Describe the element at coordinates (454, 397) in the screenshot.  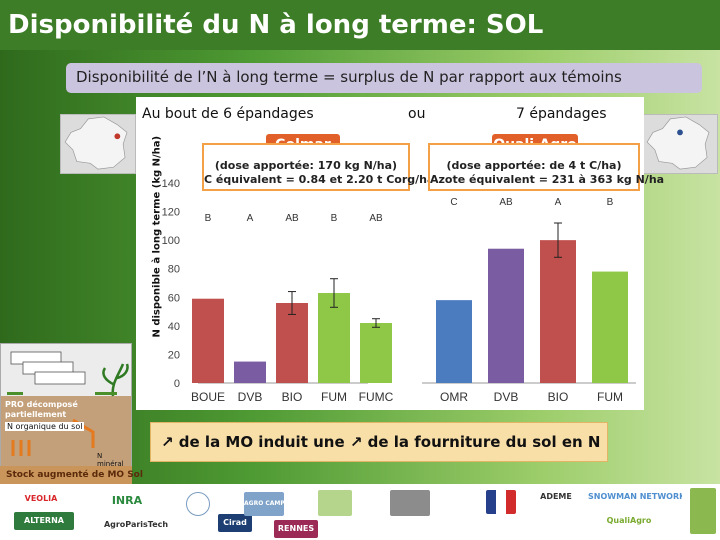
I see `x-tick-label: OMR` at that location.